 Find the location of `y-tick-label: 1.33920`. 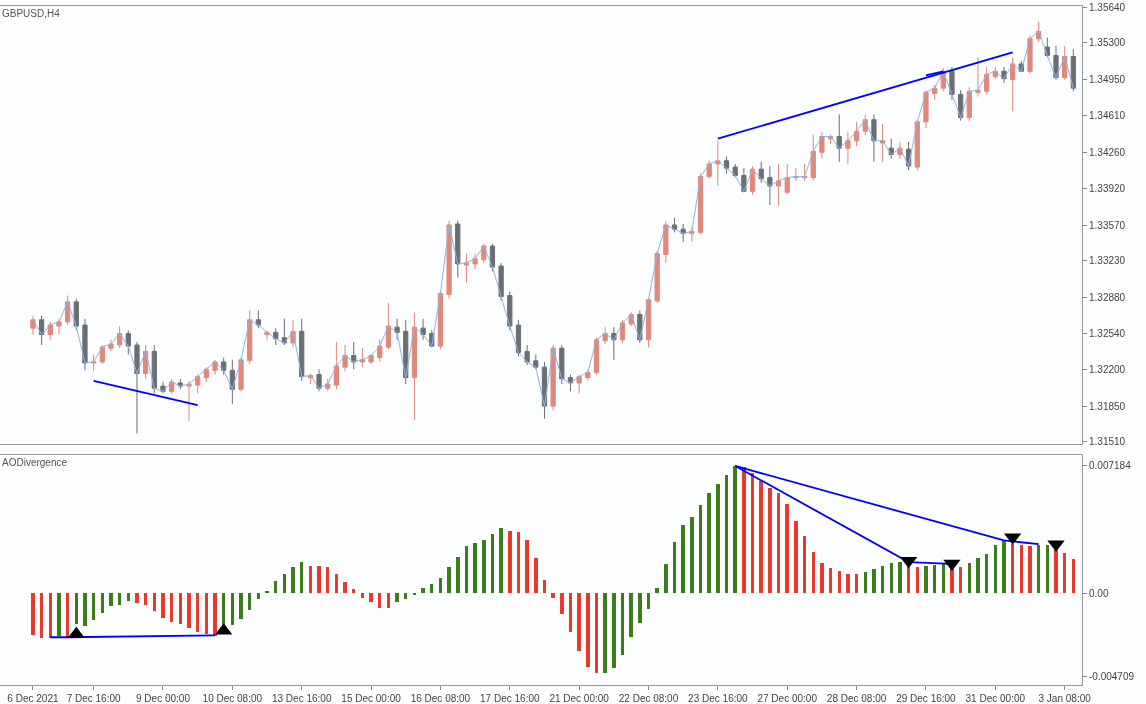

y-tick-label: 1.33920 is located at coordinates (1107, 188).